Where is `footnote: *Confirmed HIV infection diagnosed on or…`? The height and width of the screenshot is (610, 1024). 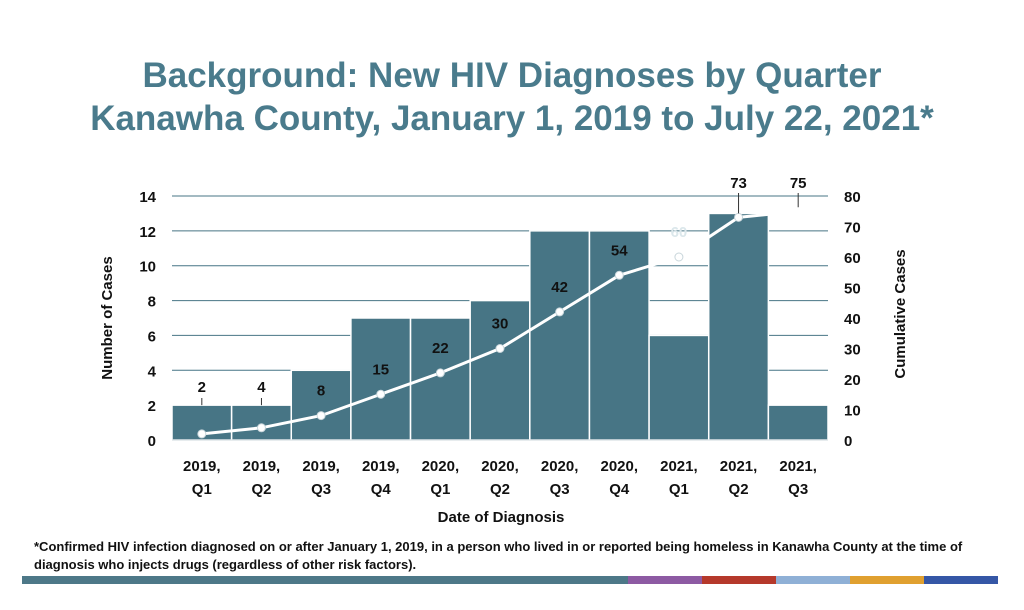 footnote: *Confirmed HIV infection diagnosed on or… is located at coordinates (498, 555).